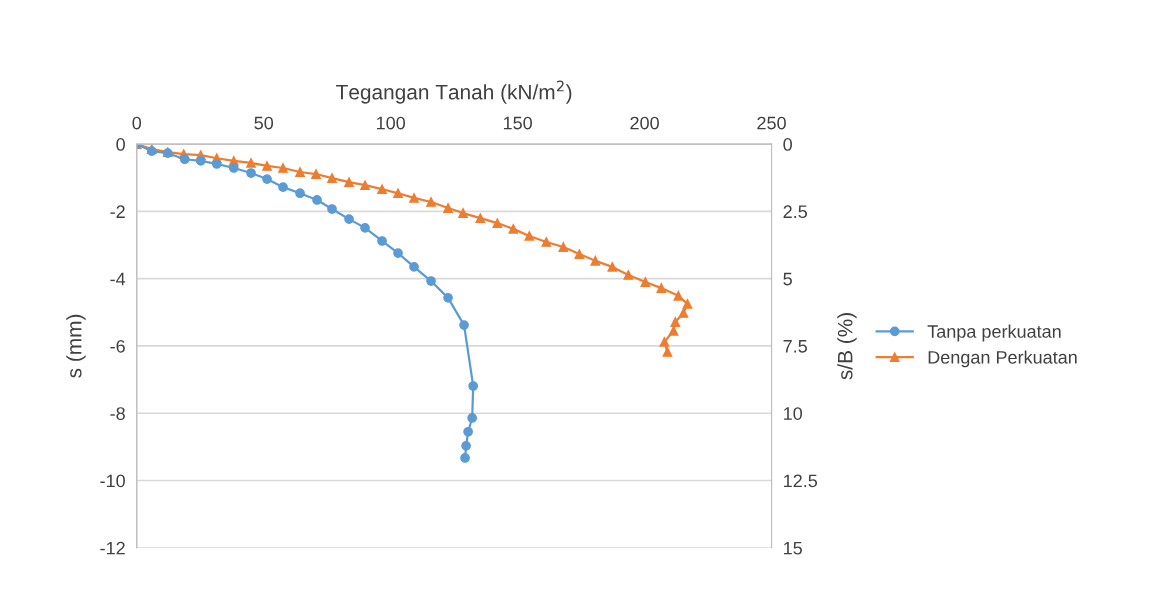 The height and width of the screenshot is (608, 1169). What do you see at coordinates (112, 481) in the screenshot?
I see `y-tick-label: -10` at bounding box center [112, 481].